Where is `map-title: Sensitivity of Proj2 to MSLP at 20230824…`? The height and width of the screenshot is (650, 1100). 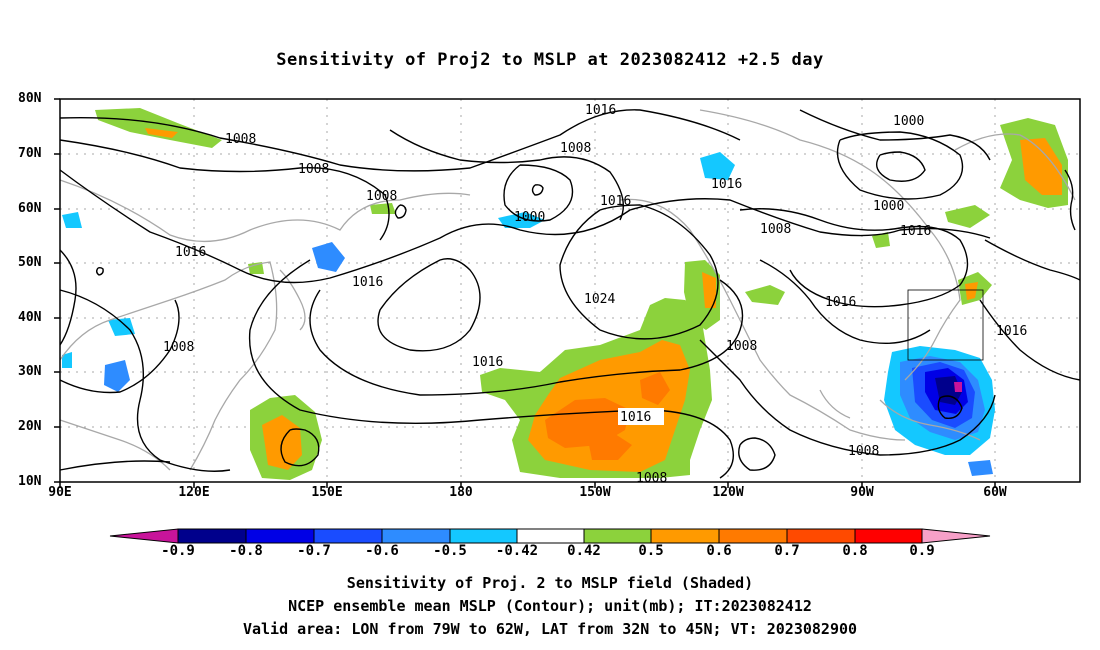 map-title: Sensitivity of Proj2 to MSLP at 20230824… is located at coordinates (550, 60).